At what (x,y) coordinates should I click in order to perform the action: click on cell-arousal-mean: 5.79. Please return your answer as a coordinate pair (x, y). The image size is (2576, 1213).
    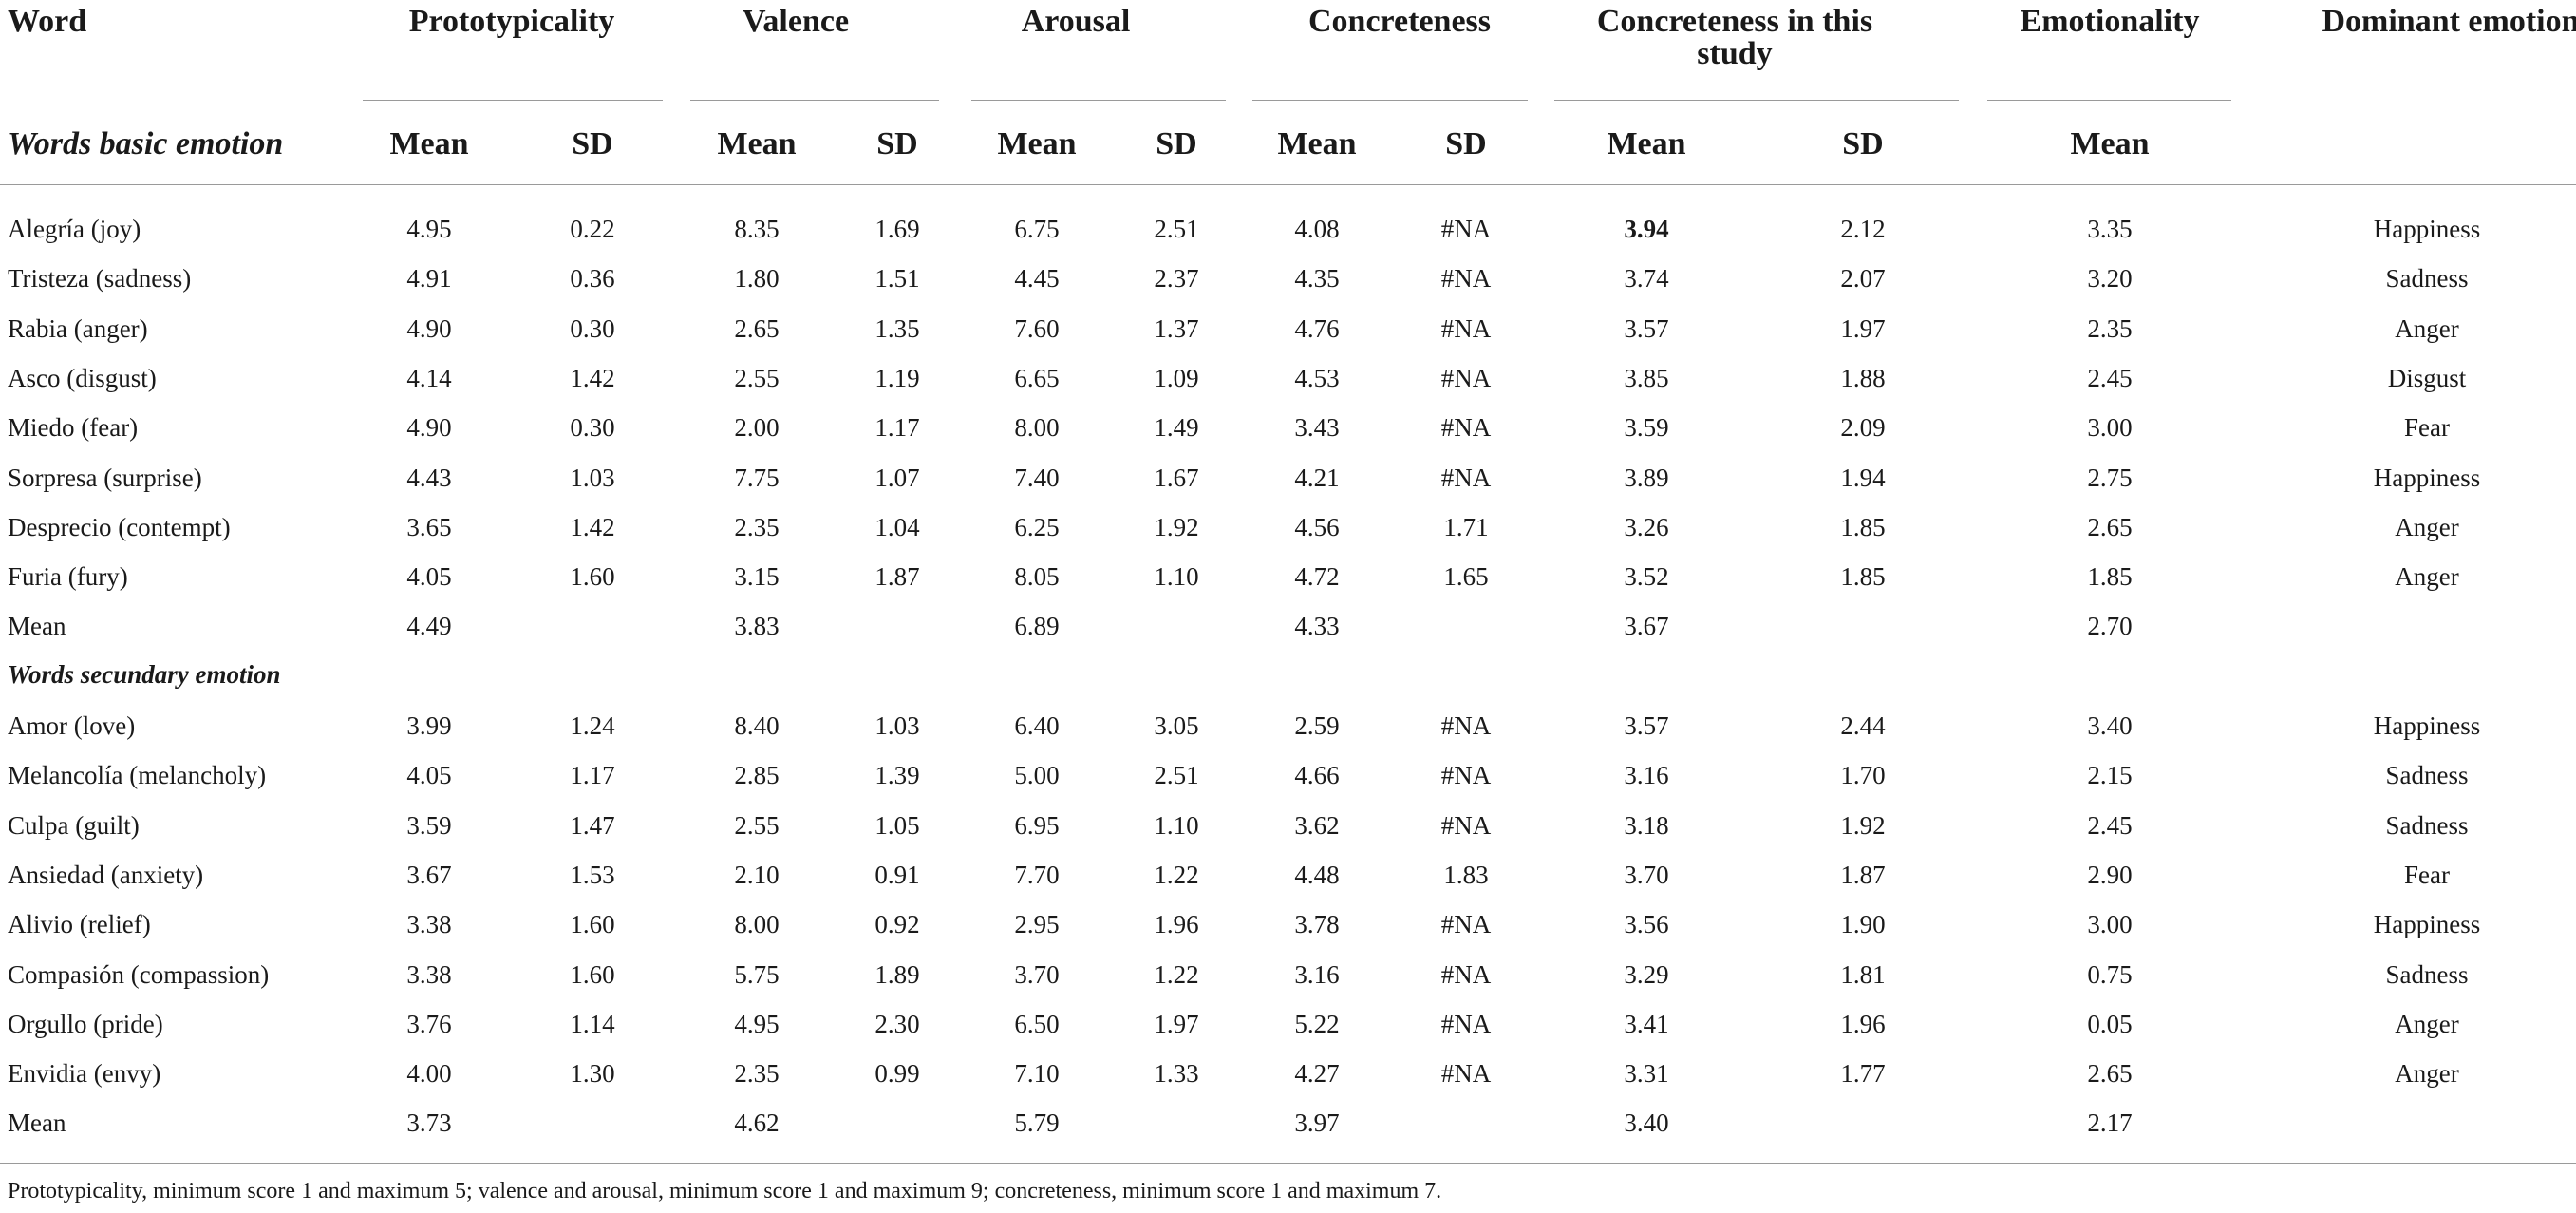
    Looking at the image, I should click on (1037, 1123).